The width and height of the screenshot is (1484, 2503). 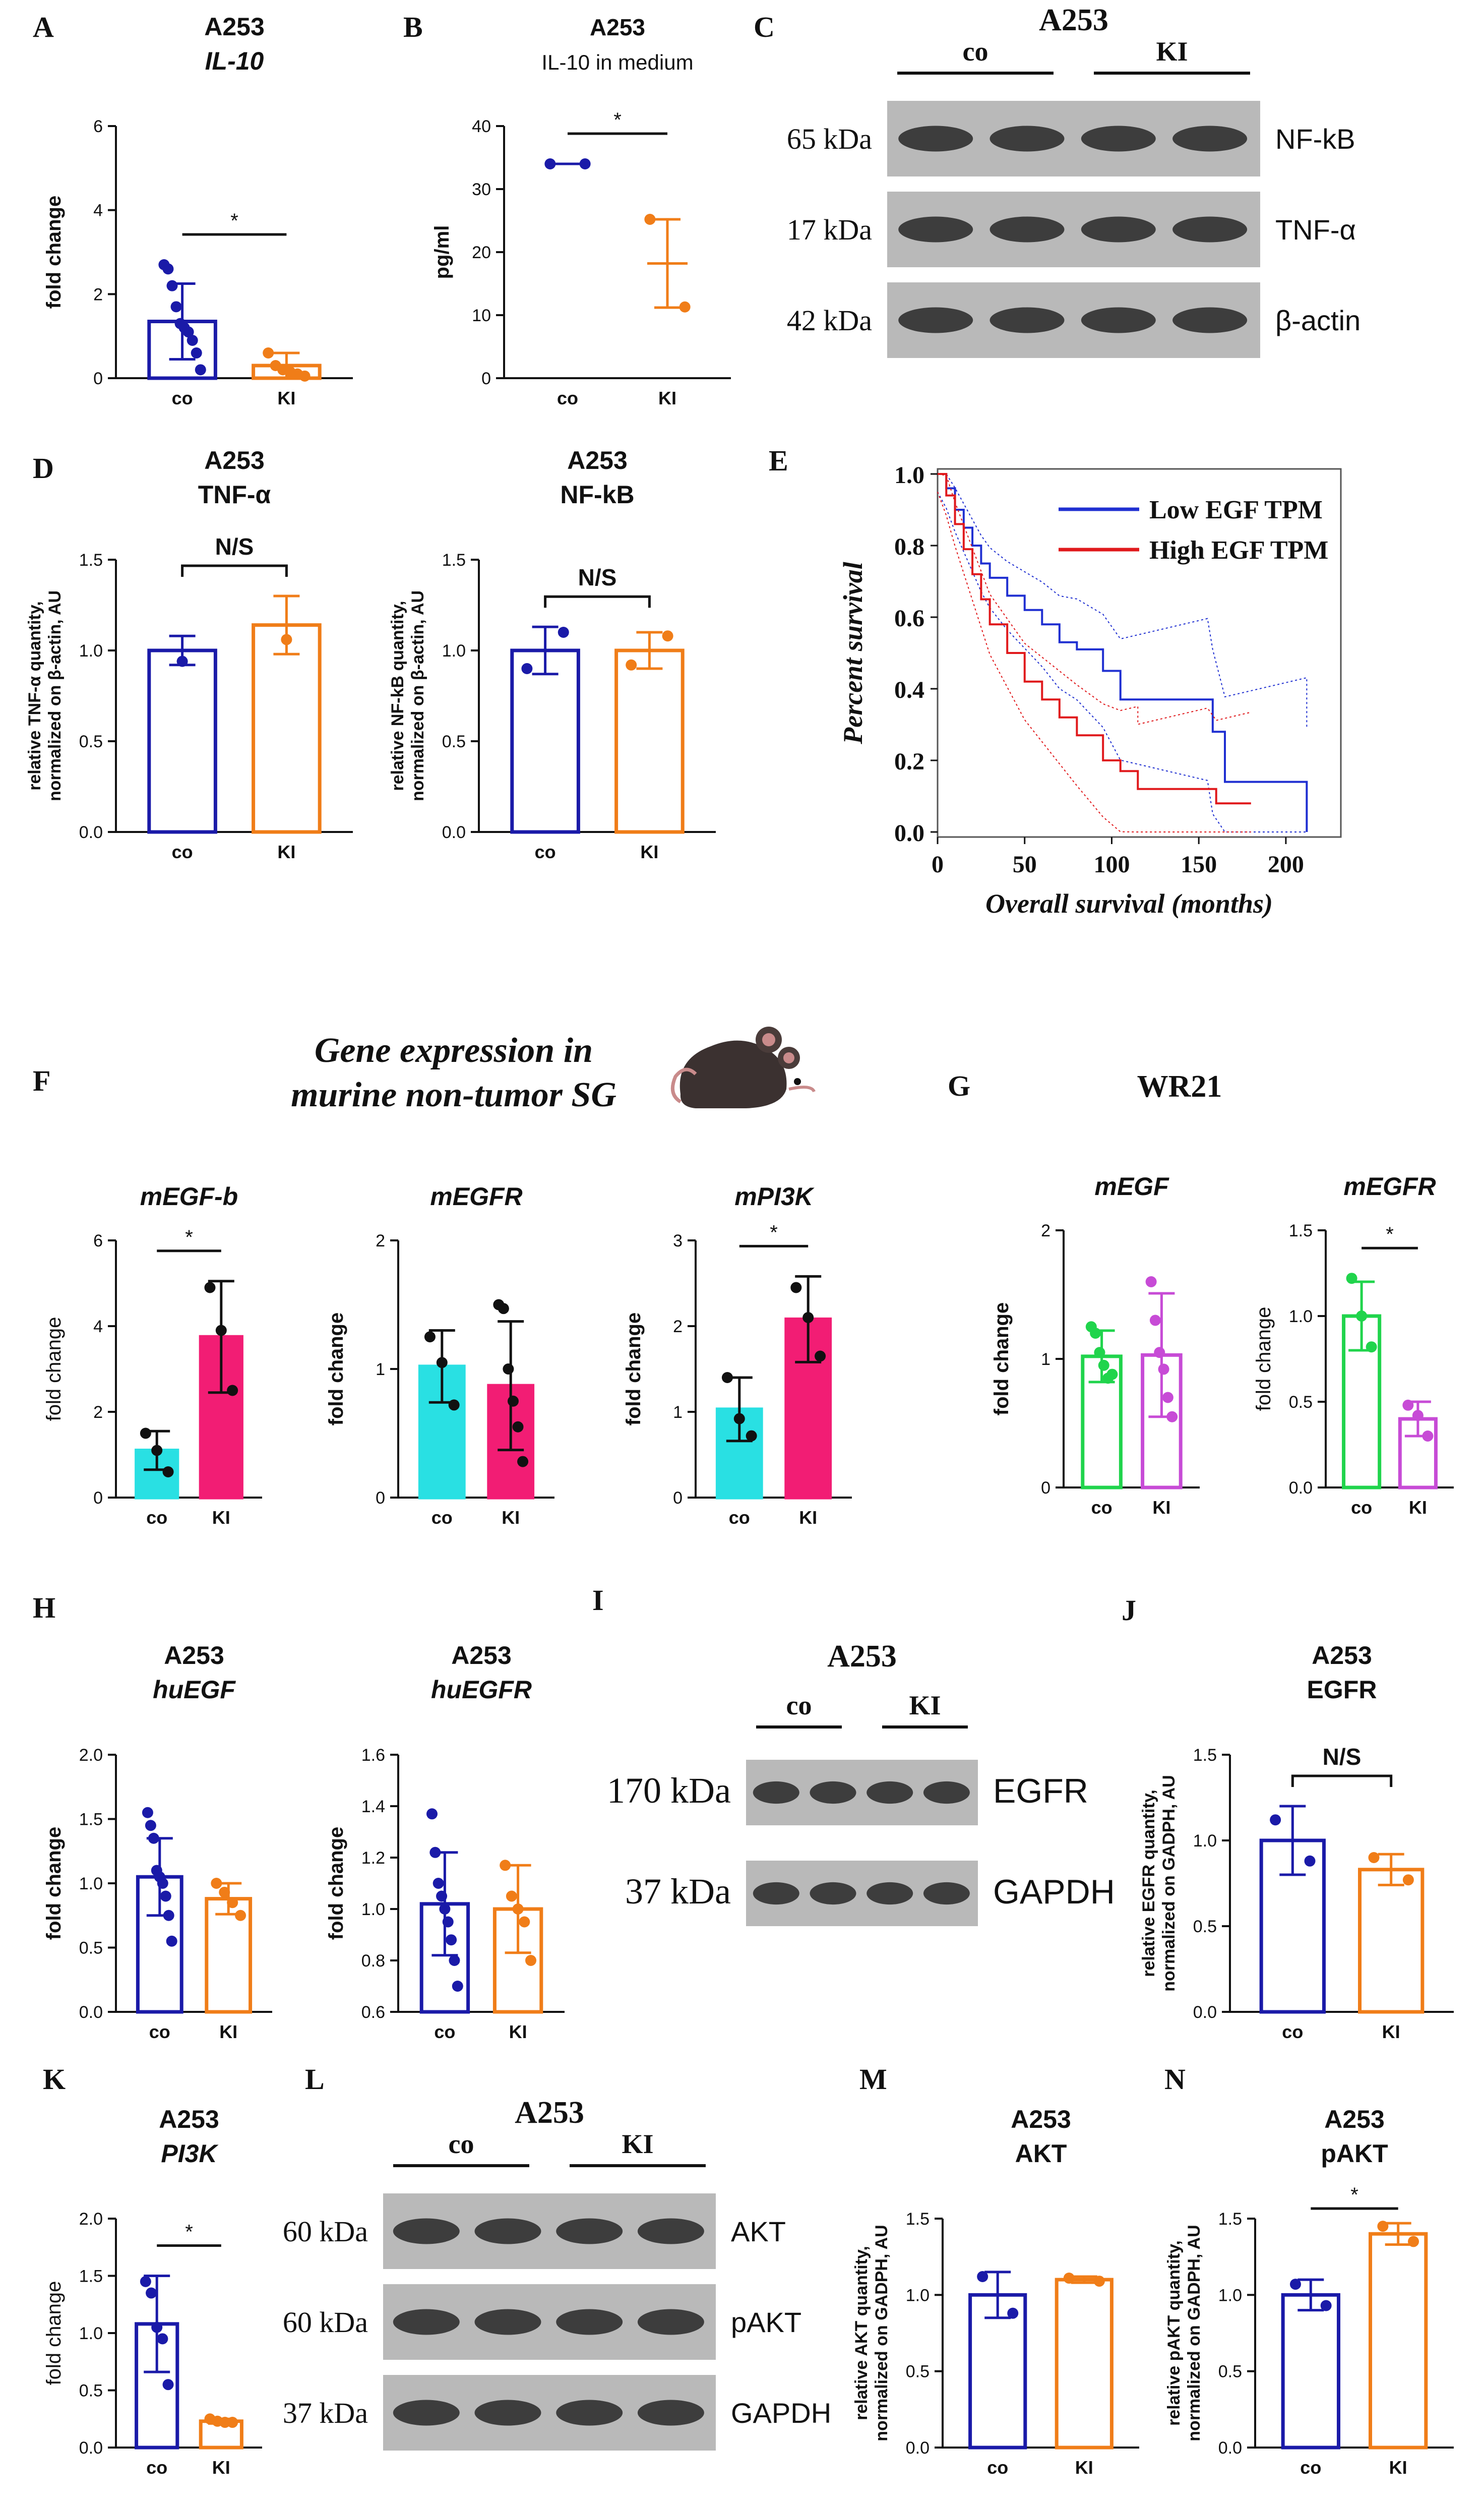 I want to click on kda-label: 60 kDa, so click(x=325, y=2322).